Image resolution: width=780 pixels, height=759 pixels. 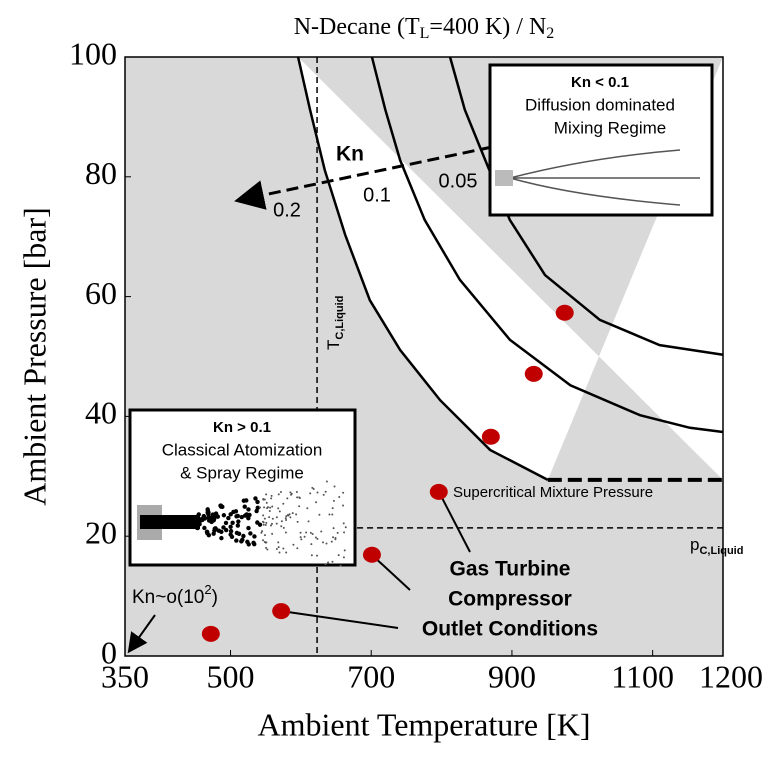 What do you see at coordinates (340, 318) in the screenshot?
I see `subscript: C,Liquid` at bounding box center [340, 318].